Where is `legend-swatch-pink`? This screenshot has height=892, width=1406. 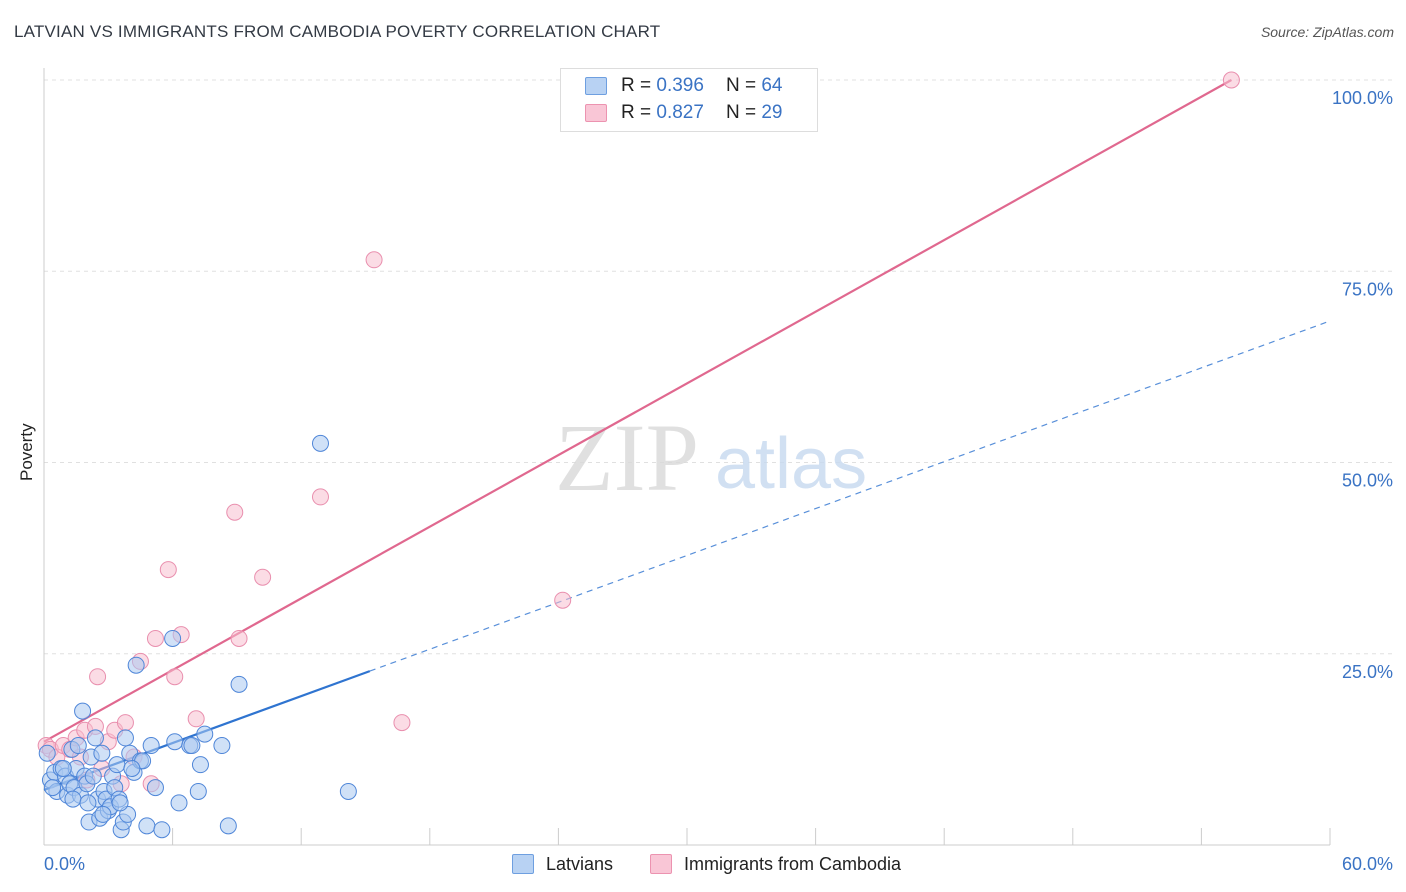 legend-swatch-pink is located at coordinates (596, 113).